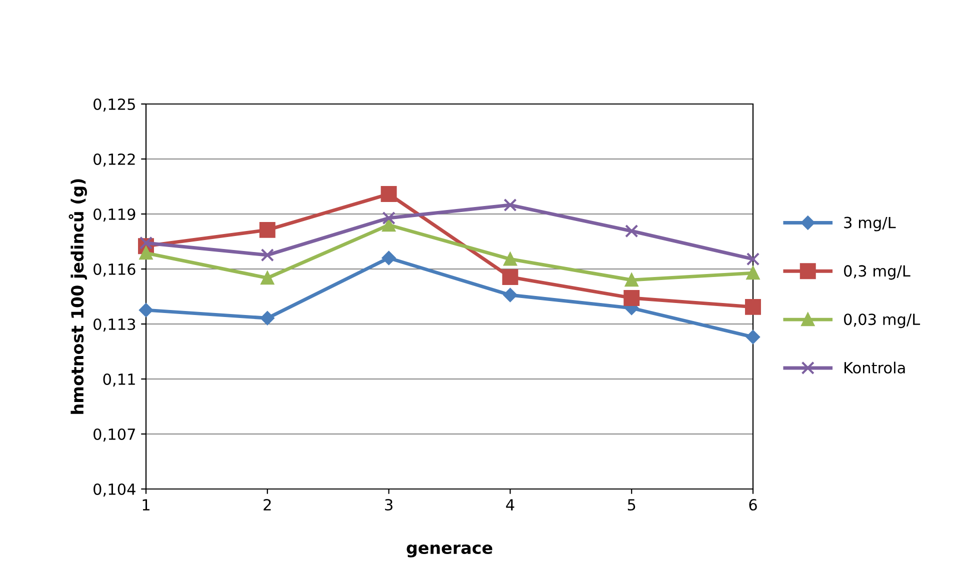 The height and width of the screenshot is (585, 955). Describe the element at coordinates (267, 504) in the screenshot. I see `x-tick-label: 2` at that location.